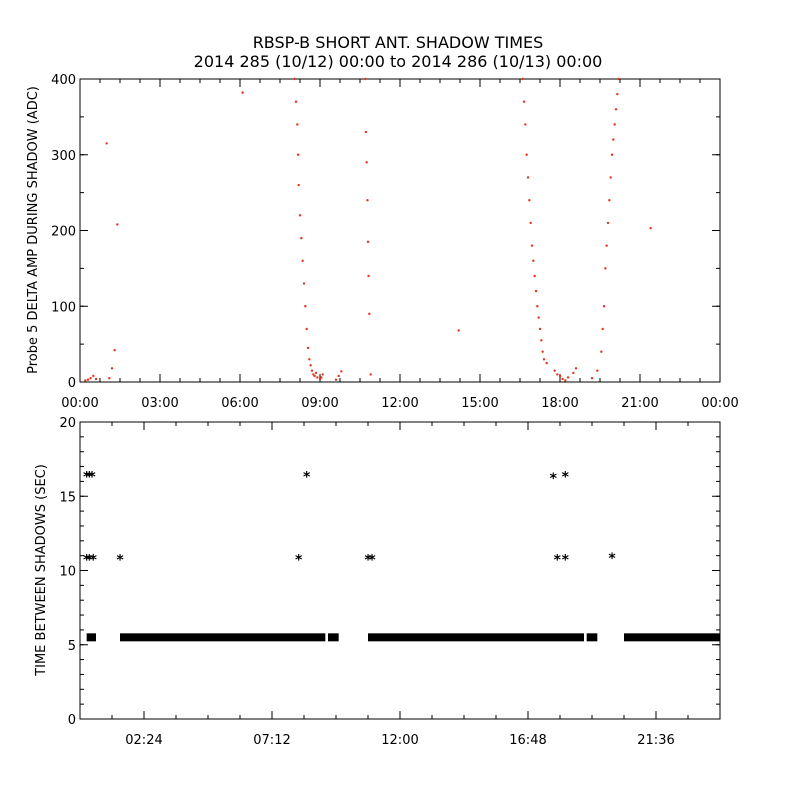 This screenshot has width=800, height=800. I want to click on top-x-tick-label: 18:00, so click(559, 403).